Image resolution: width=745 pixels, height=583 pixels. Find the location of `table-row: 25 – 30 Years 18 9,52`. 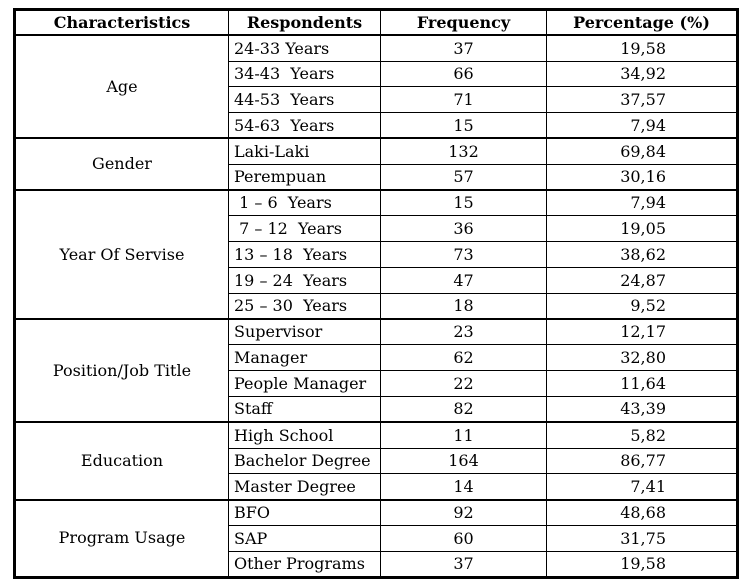

table-row: 25 – 30 Years 18 9,52 is located at coordinates (376, 306).